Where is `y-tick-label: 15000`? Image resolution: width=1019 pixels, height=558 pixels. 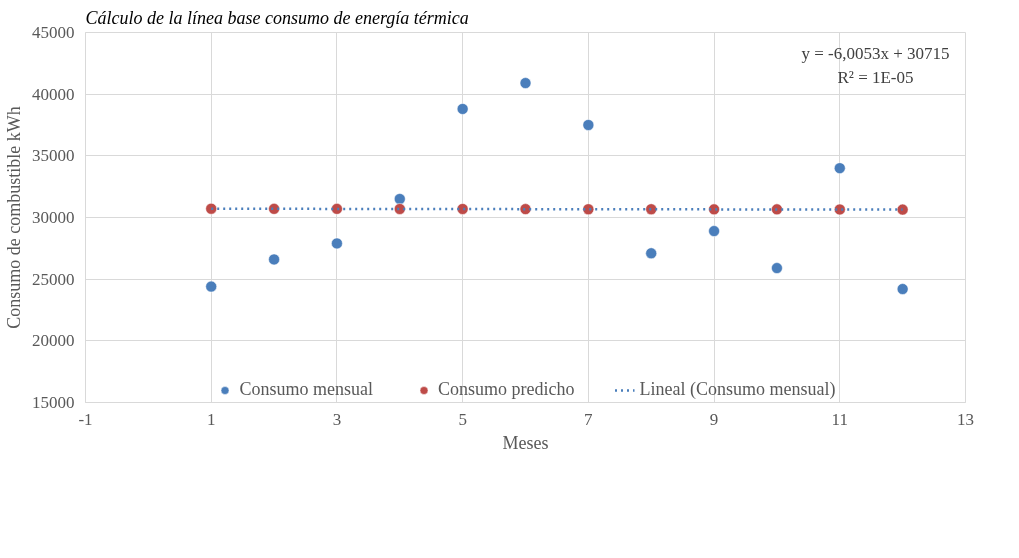
y-tick-label: 15000 is located at coordinates (53, 402).